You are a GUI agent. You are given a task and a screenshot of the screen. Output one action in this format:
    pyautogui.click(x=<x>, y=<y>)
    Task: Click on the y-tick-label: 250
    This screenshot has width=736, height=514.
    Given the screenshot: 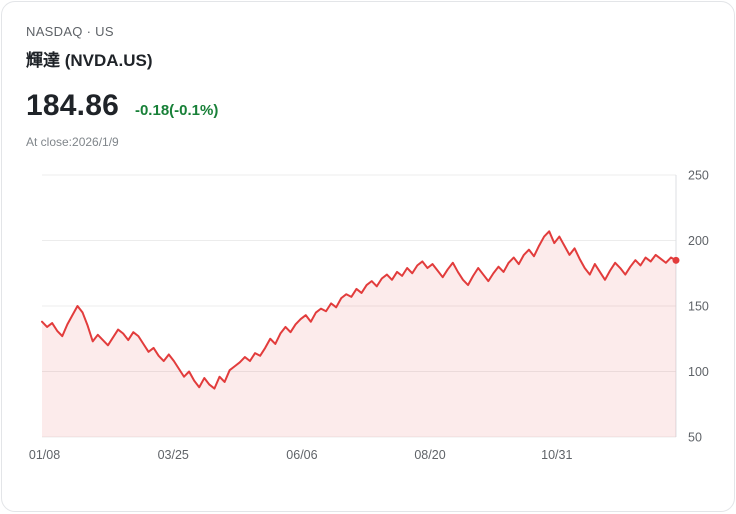 What is the action you would take?
    pyautogui.click(x=698, y=176)
    